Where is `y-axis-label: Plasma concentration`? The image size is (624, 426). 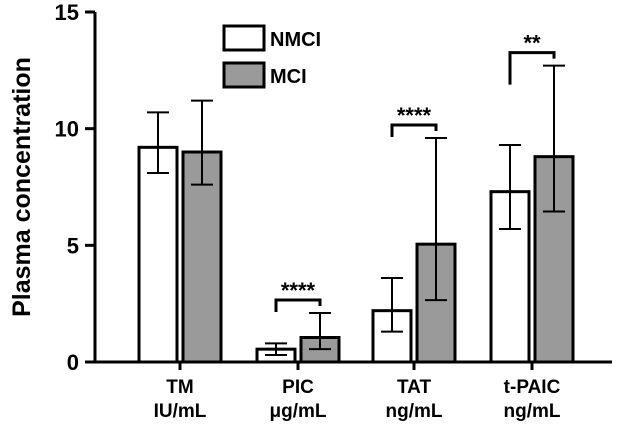
y-axis-label: Plasma concentration is located at coordinates (22, 187).